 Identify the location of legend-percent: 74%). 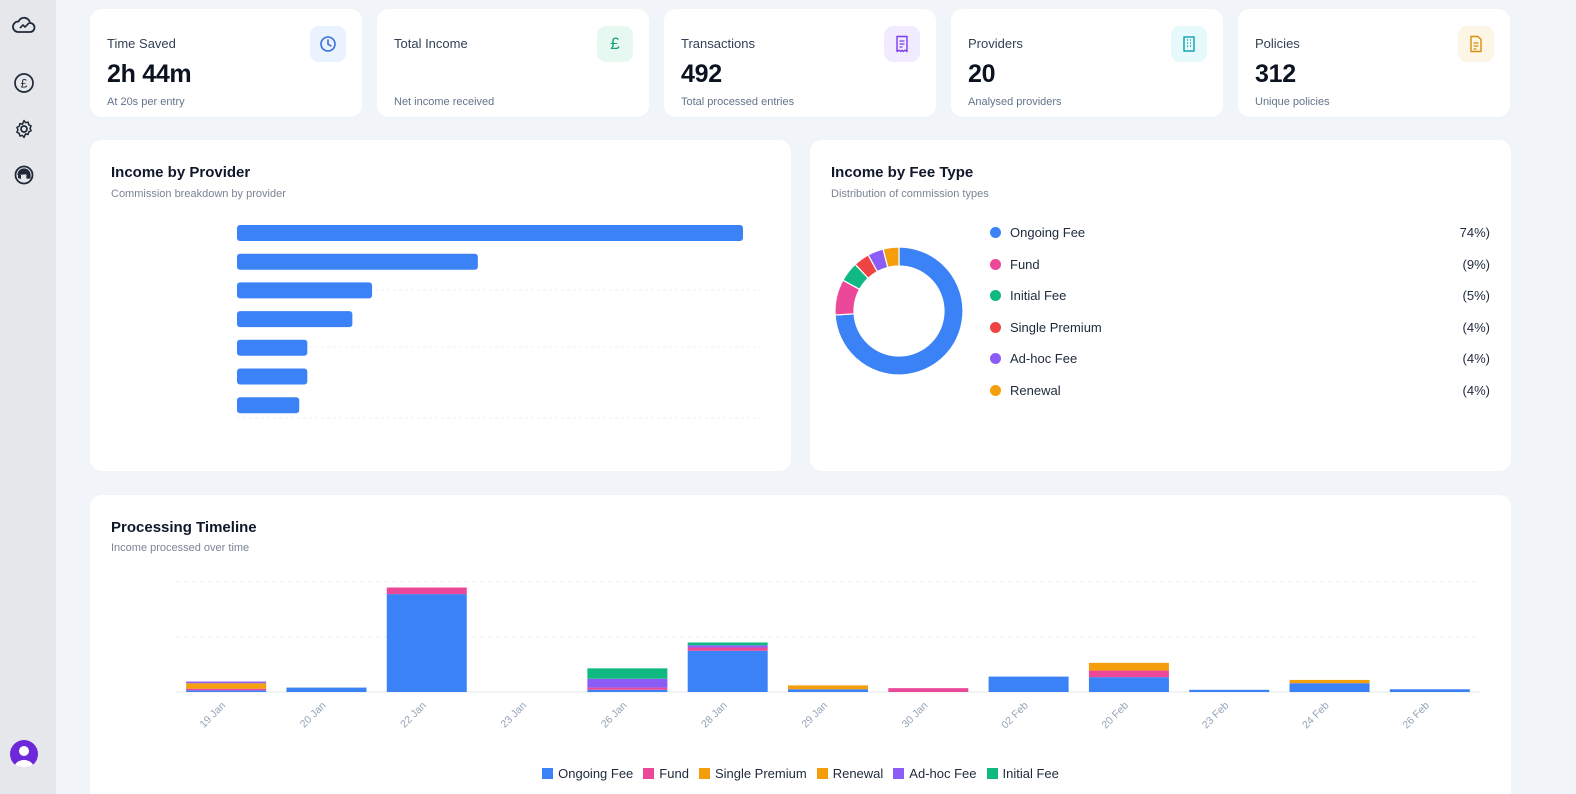
(1474, 232).